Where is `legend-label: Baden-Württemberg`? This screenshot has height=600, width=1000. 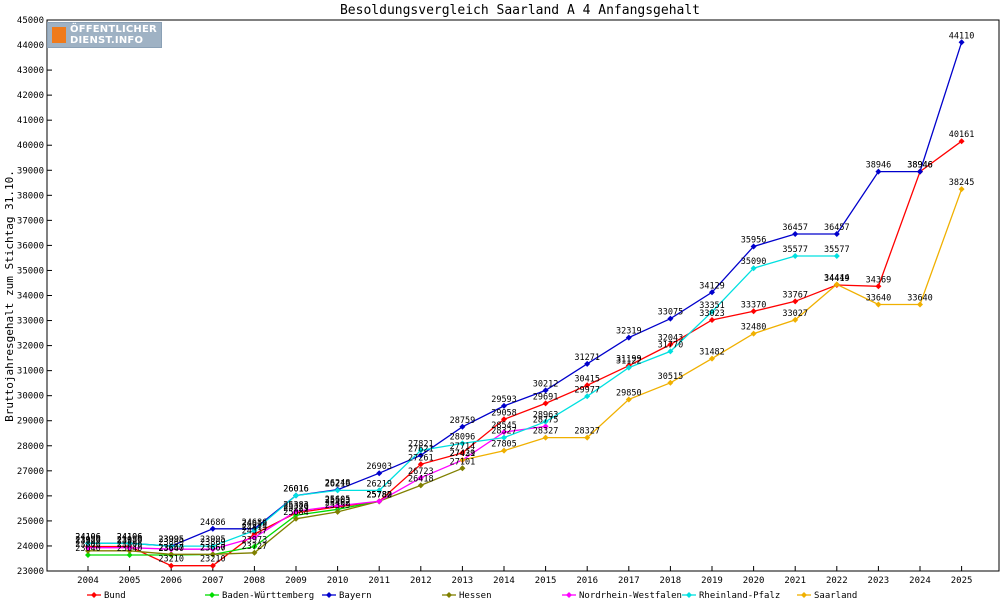
legend-label: Baden-Württemberg is located at coordinates (268, 595).